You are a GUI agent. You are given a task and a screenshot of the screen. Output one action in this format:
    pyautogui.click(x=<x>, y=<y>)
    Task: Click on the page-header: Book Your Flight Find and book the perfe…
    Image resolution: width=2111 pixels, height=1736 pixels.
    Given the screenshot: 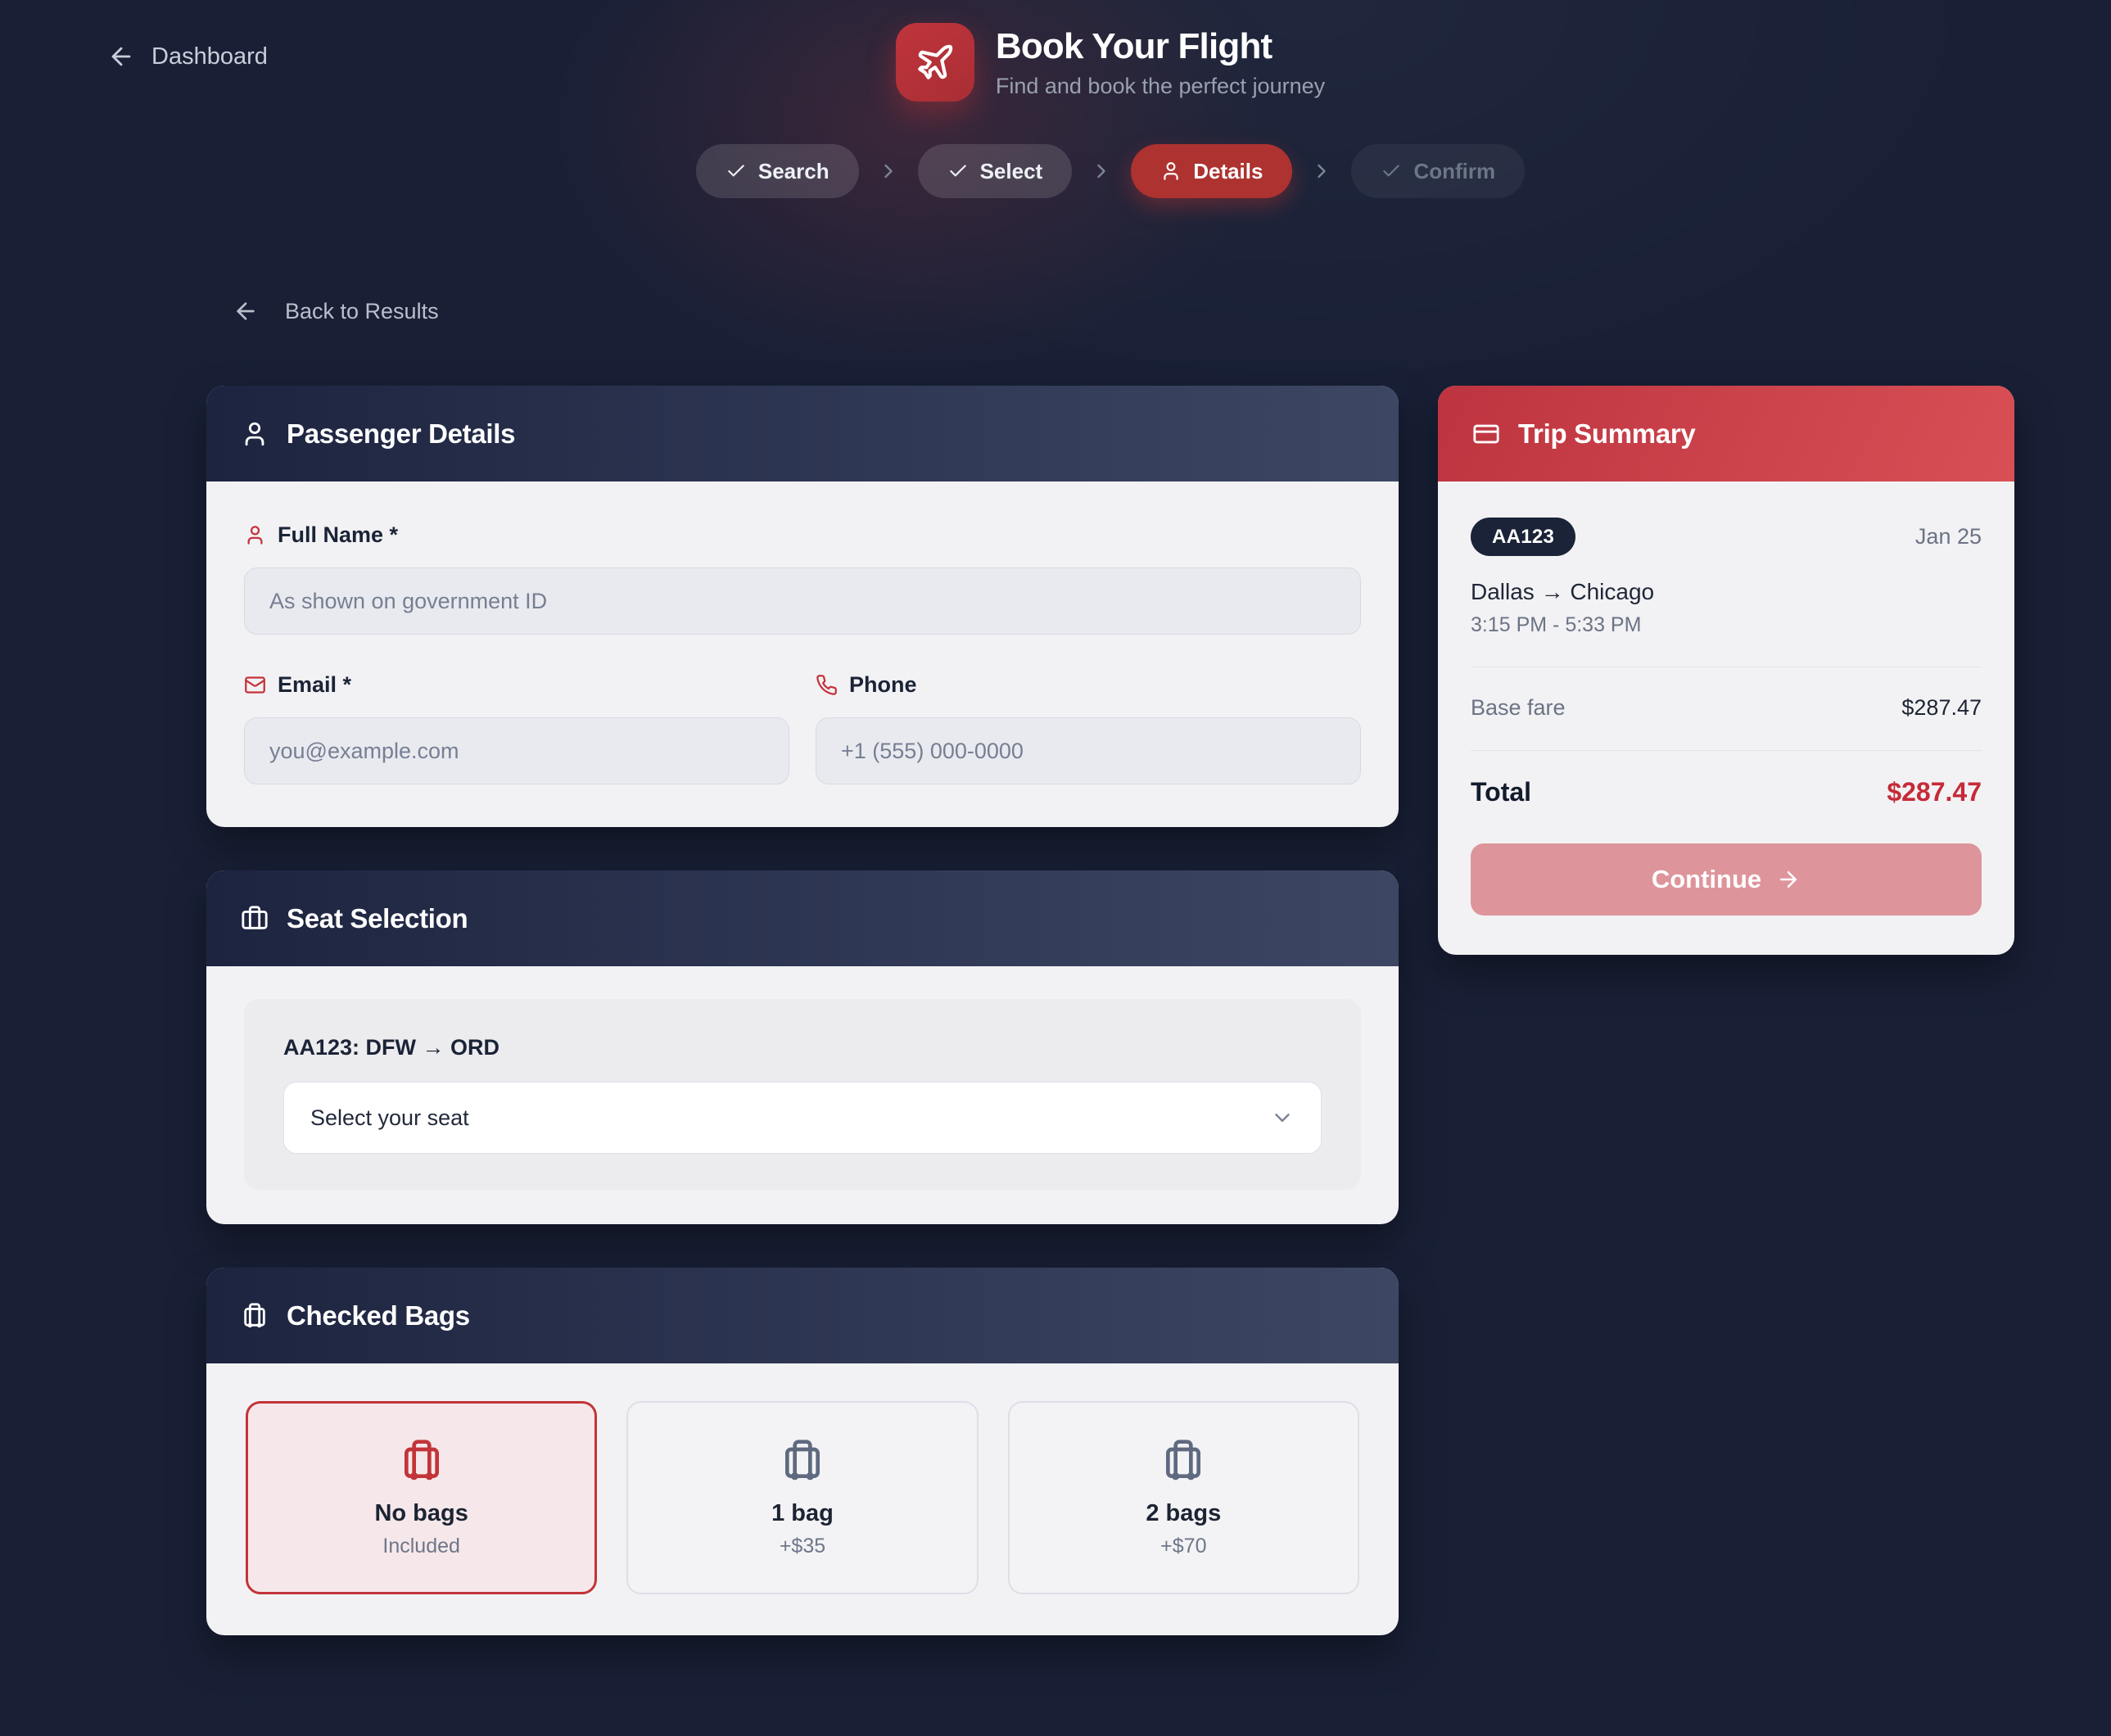 What is the action you would take?
    pyautogui.click(x=1110, y=99)
    